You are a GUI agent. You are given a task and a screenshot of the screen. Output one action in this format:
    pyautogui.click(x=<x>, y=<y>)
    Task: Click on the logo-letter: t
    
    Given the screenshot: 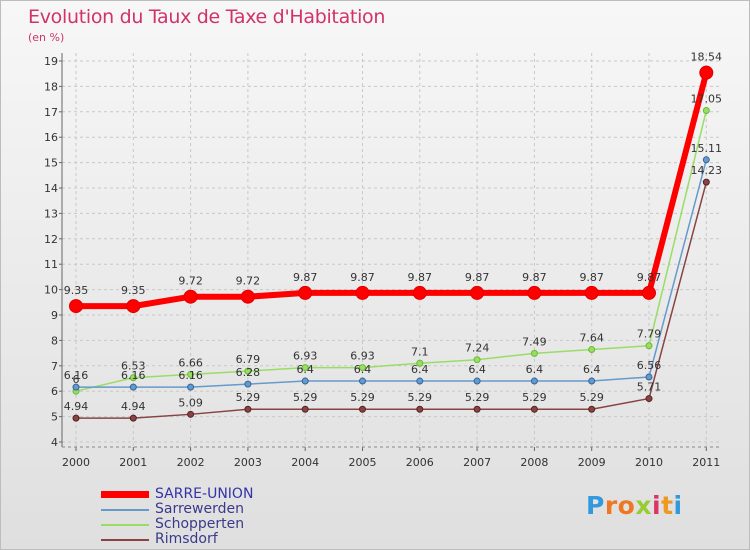 What is the action you would take?
    pyautogui.click(x=667, y=505)
    